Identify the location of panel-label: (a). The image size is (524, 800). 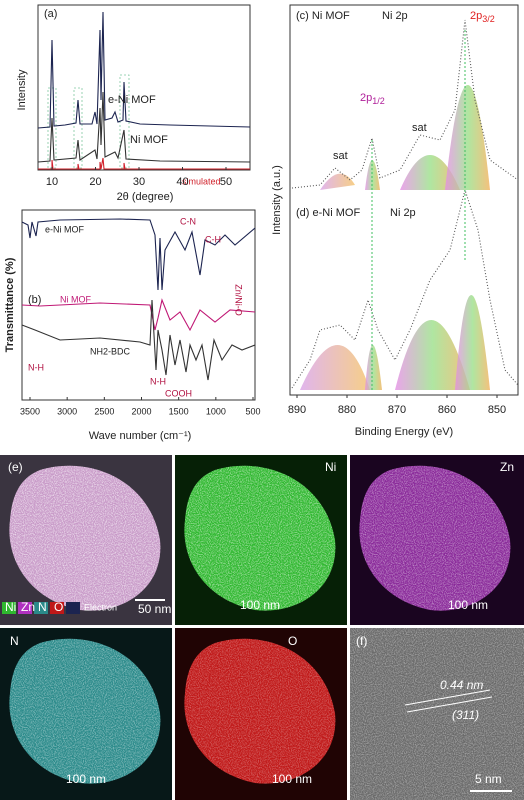
(50, 14).